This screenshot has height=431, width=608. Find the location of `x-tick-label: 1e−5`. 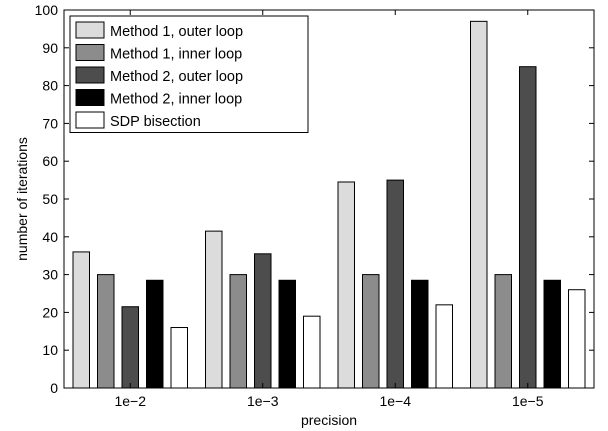

x-tick-label: 1e−5 is located at coordinates (528, 401).